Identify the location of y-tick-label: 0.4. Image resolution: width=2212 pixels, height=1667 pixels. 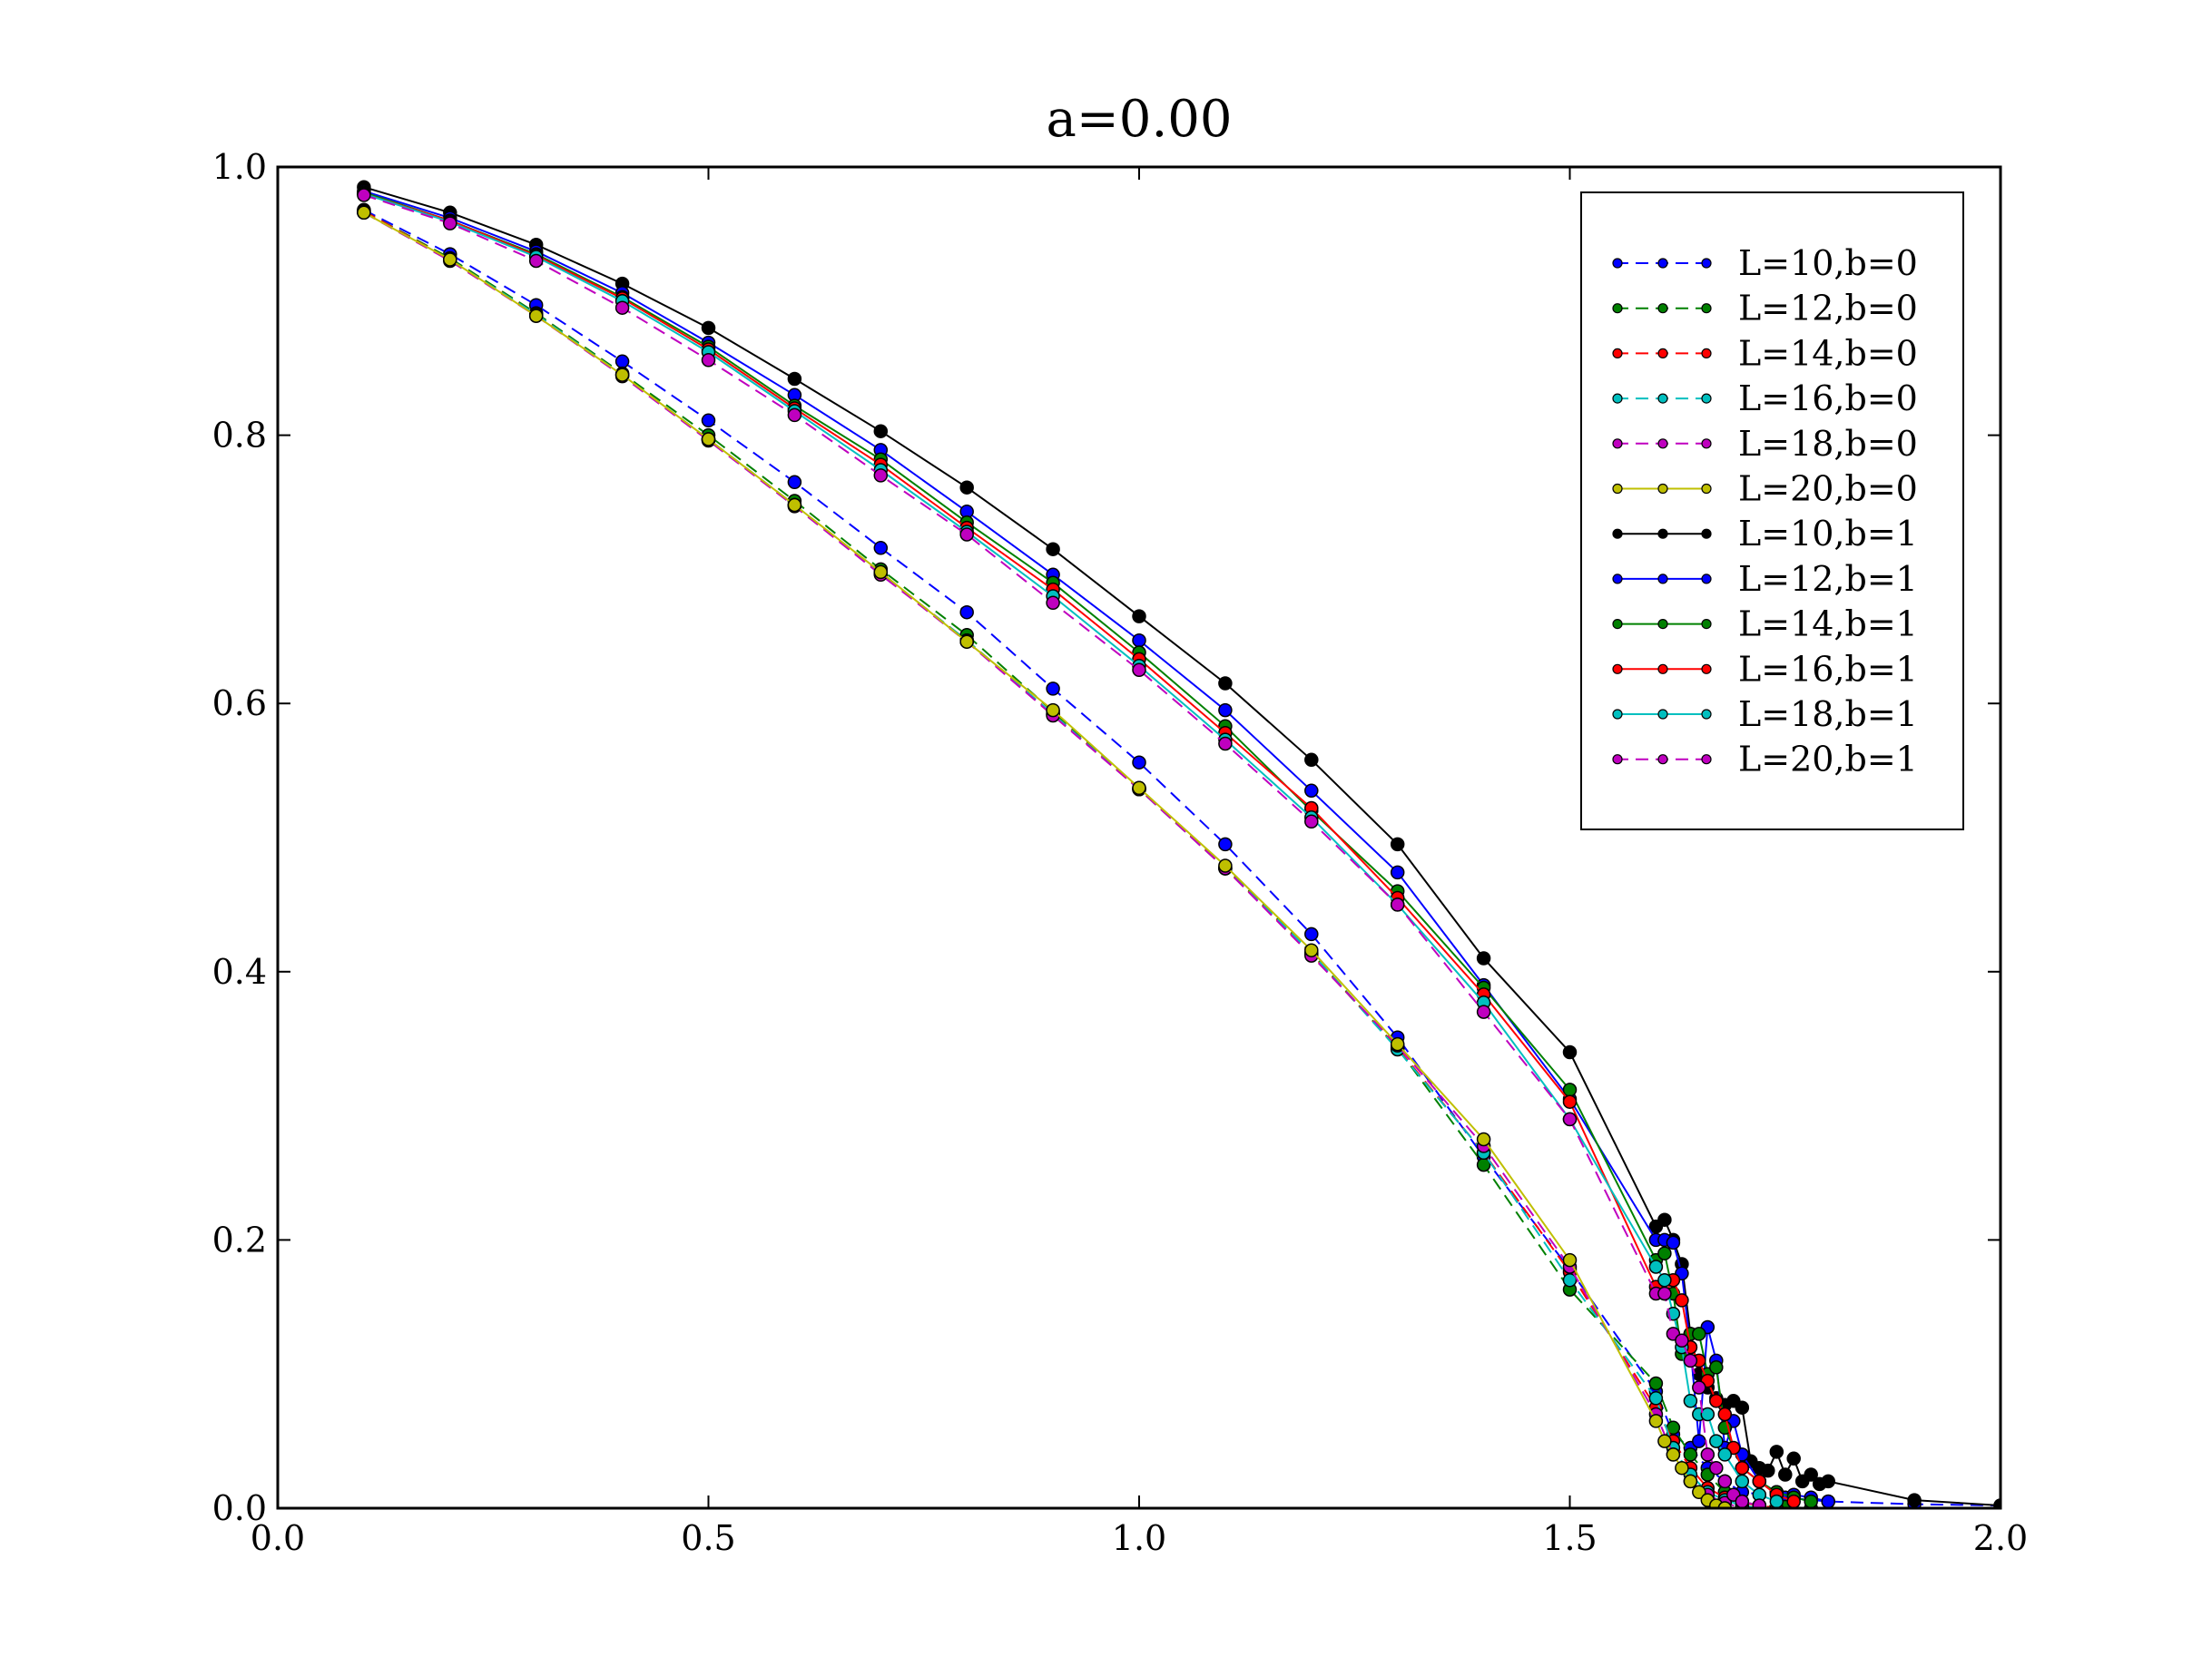
(239, 972).